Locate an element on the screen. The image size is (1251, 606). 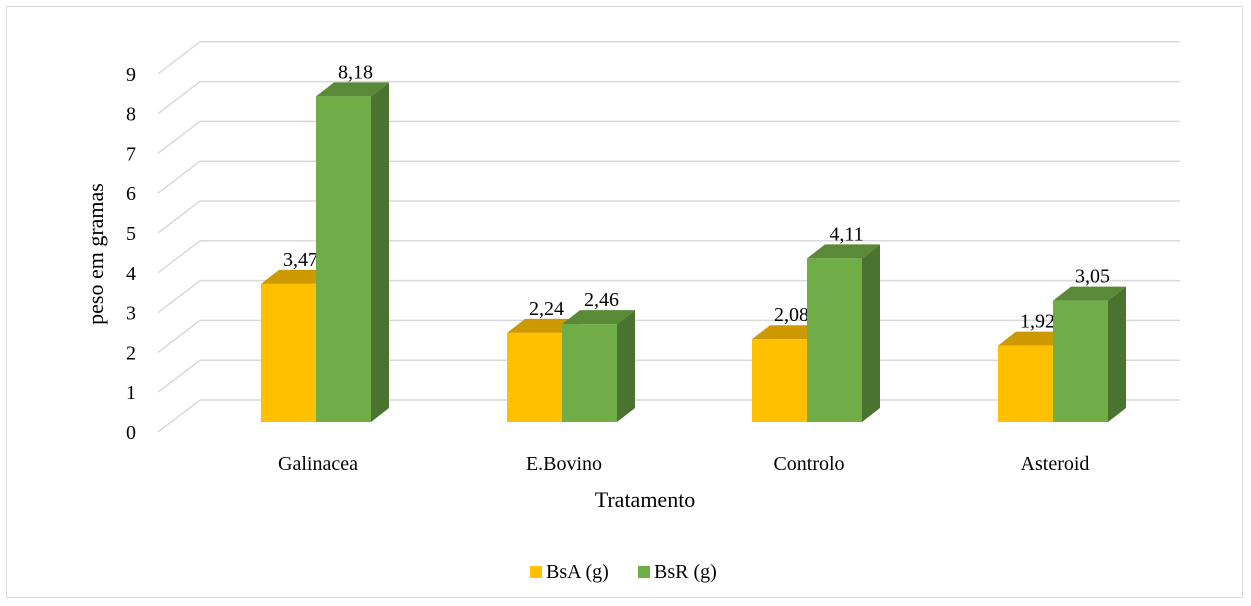
y-tick-label: 0 is located at coordinates (131, 433).